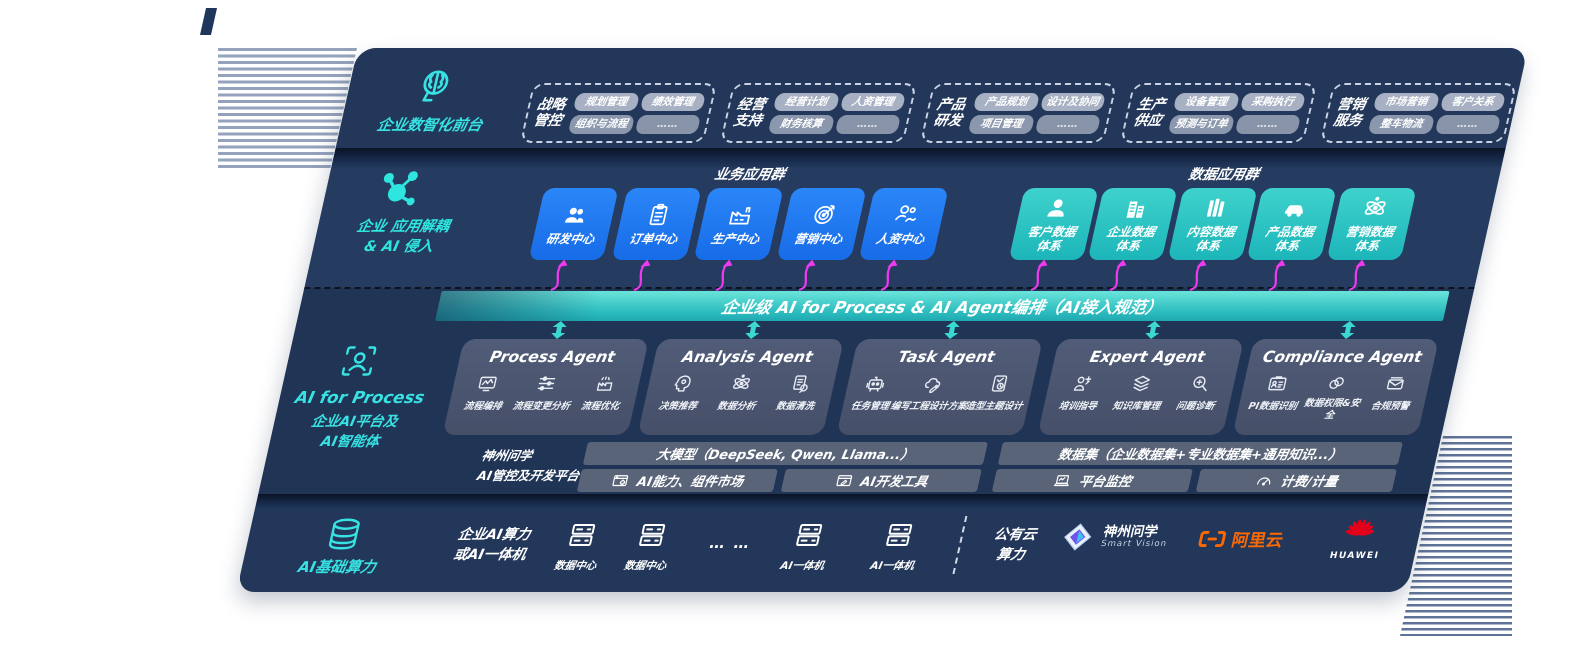 This screenshot has height=647, width=1572. What do you see at coordinates (1308, 482) in the screenshot?
I see `billing-bar-label: 计费/计量` at bounding box center [1308, 482].